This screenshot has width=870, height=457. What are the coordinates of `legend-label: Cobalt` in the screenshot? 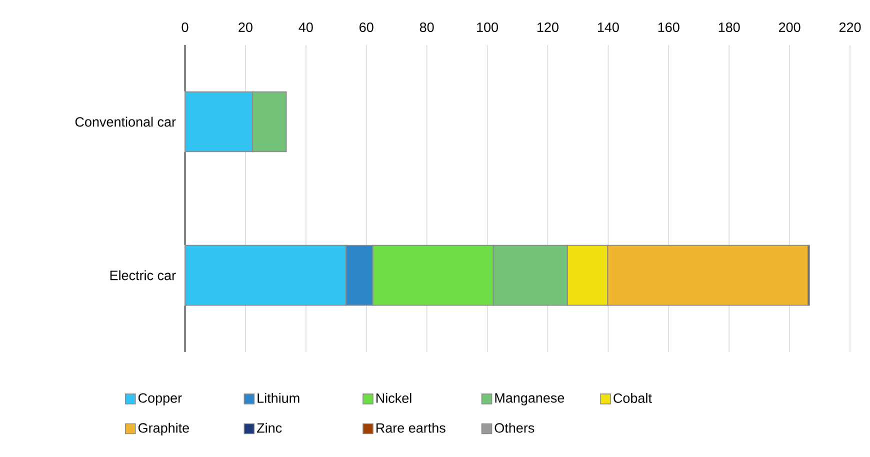 It's located at (633, 398).